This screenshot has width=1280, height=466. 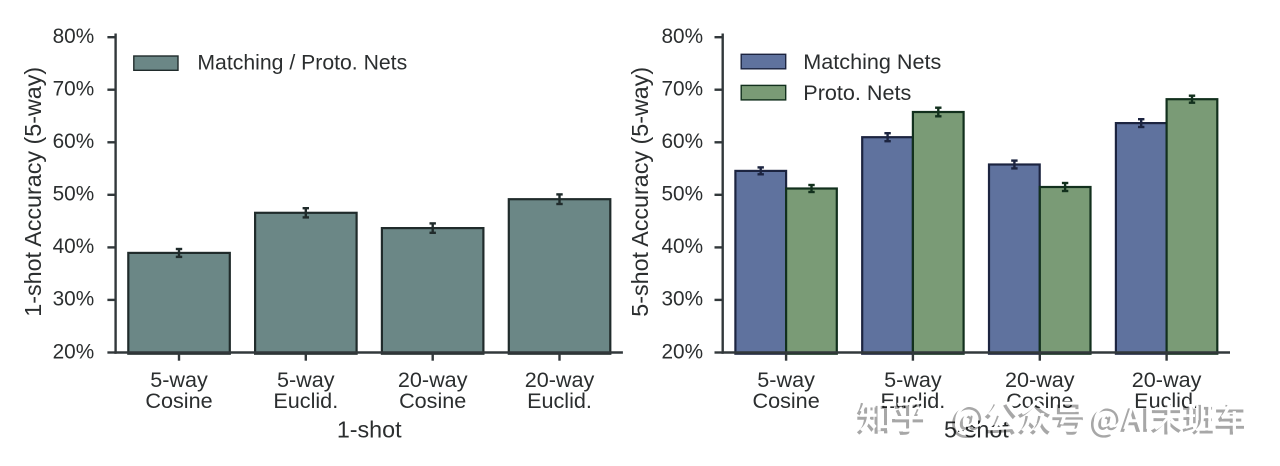 I want to click on svg-text: 5-shot Accuracy (5-way), so click(x=640, y=192).